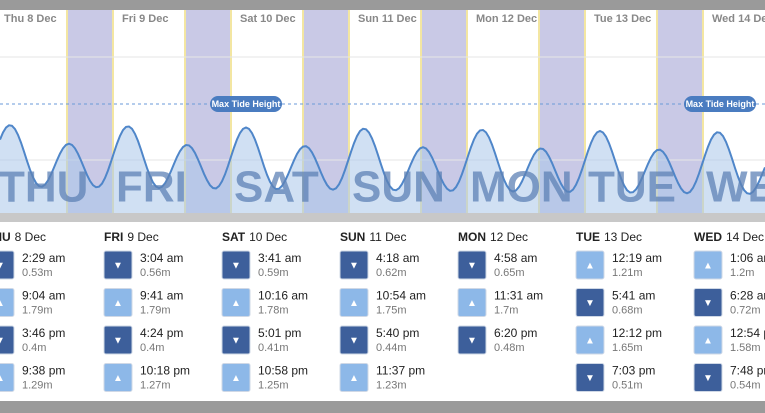 This screenshot has width=765, height=413. Describe the element at coordinates (747, 258) in the screenshot. I see `tide-time: 1:06 am` at that location.